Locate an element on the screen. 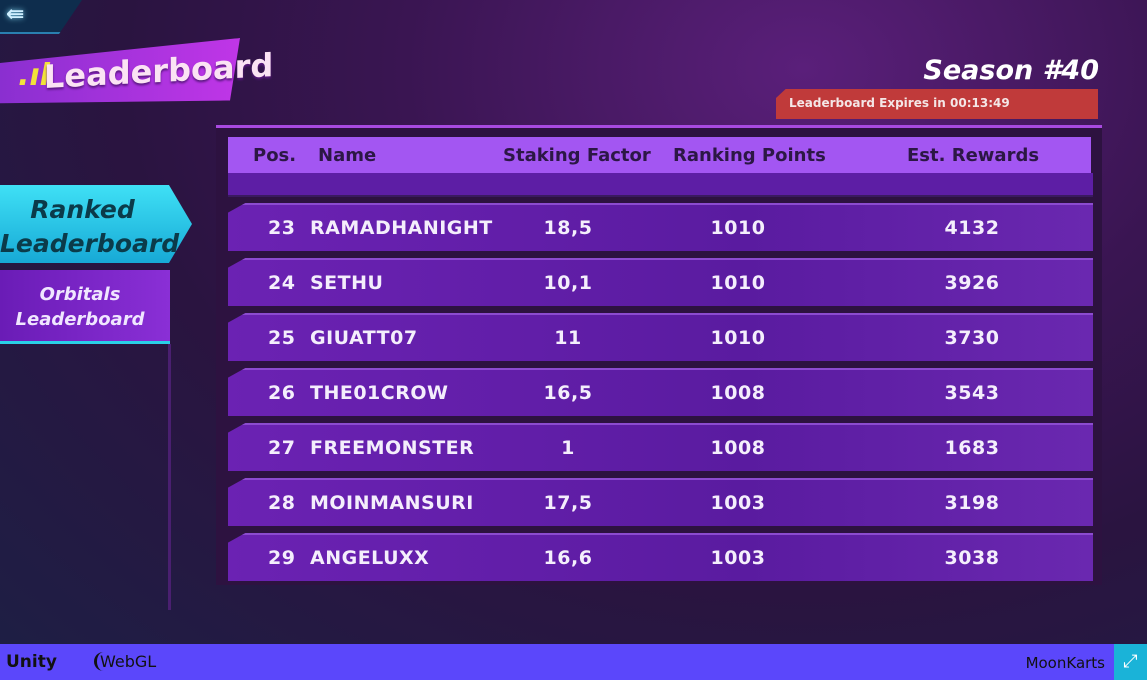  cell-pos: 27 is located at coordinates (282, 448).